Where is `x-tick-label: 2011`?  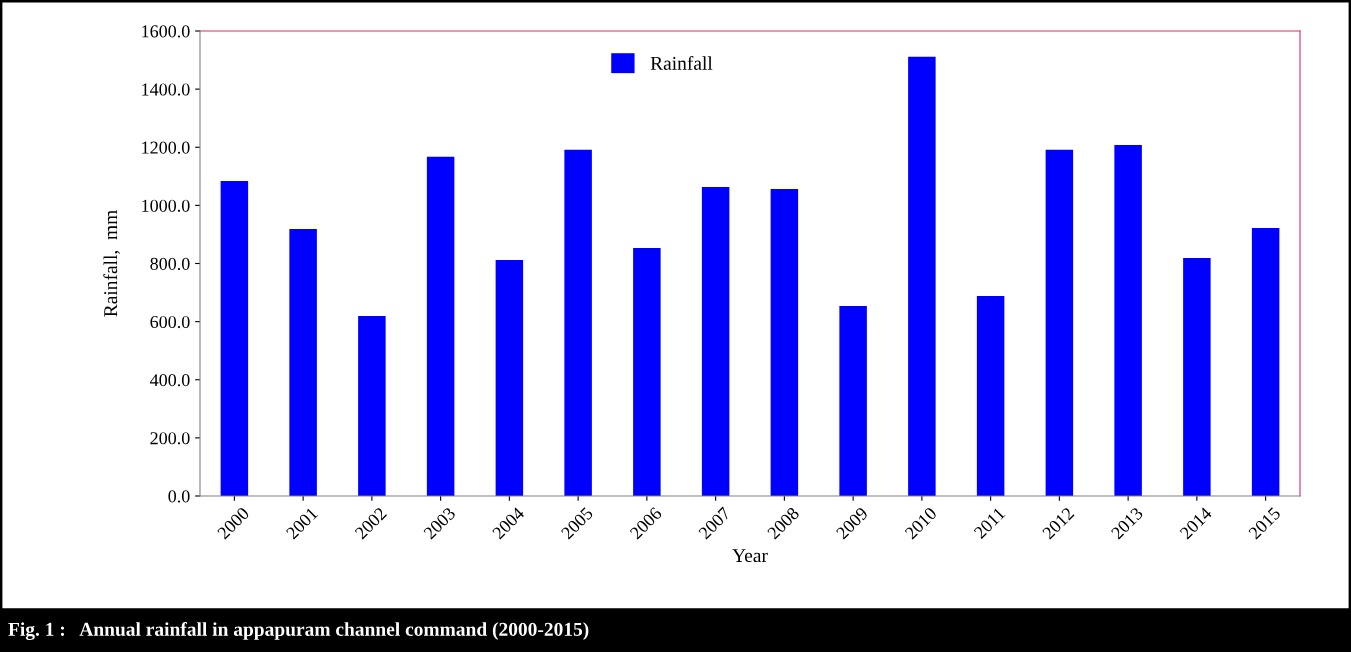
x-tick-label: 2011 is located at coordinates (989, 523).